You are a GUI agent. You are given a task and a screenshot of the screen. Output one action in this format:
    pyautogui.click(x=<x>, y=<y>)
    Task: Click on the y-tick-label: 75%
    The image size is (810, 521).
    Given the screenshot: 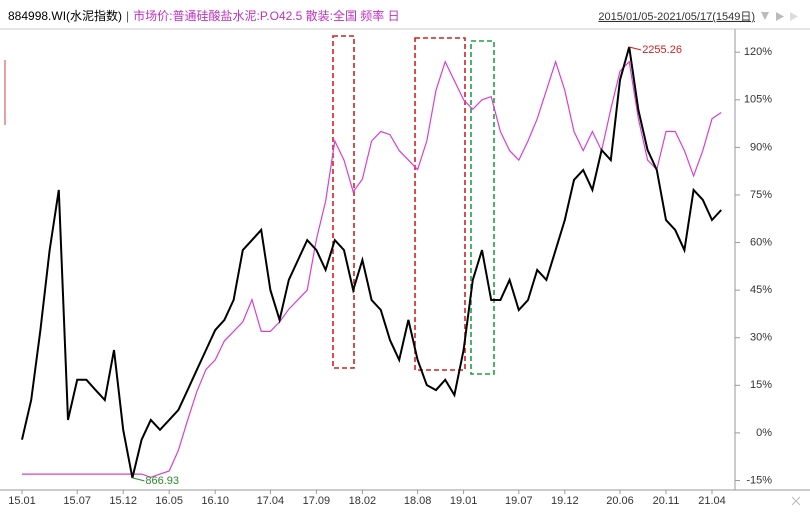 What is the action you would take?
    pyautogui.click(x=761, y=195)
    